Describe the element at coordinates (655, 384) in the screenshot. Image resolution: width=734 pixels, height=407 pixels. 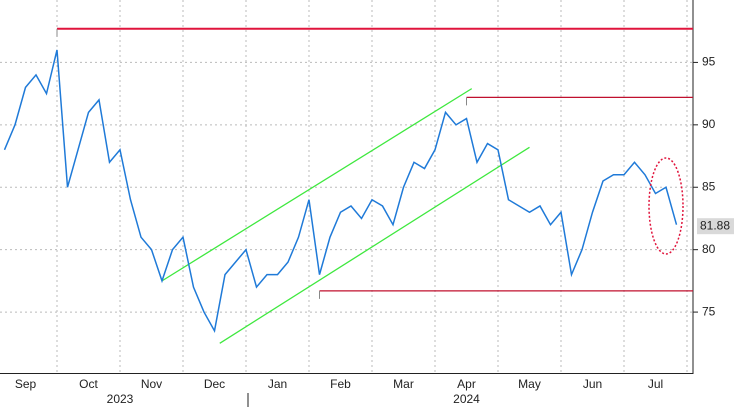
I see `x-tick-label: Jul` at that location.